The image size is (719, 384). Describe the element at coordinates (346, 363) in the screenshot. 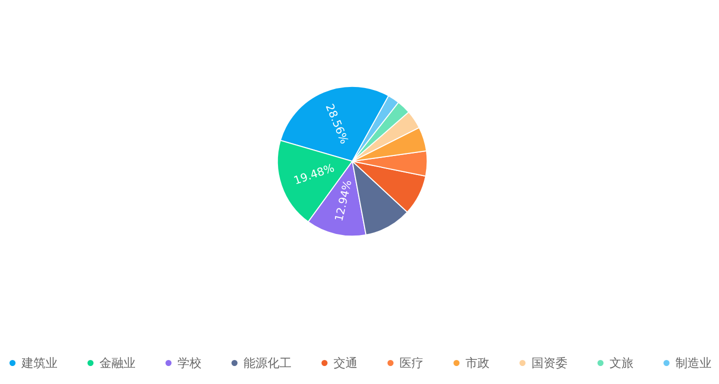

I see `legend-label: 交通` at that location.